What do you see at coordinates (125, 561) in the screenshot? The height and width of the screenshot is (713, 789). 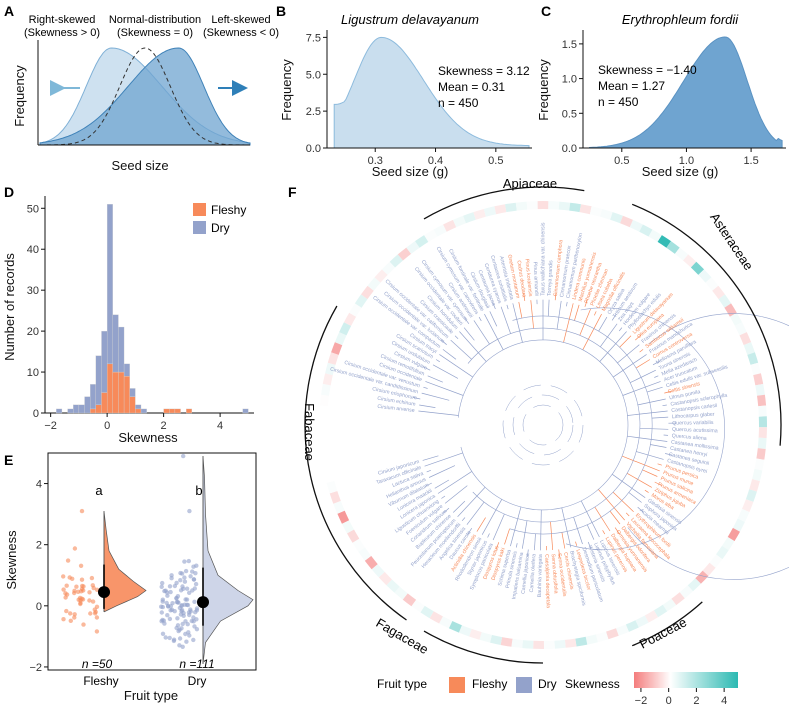 I see `fleshy-half-violin` at bounding box center [125, 561].